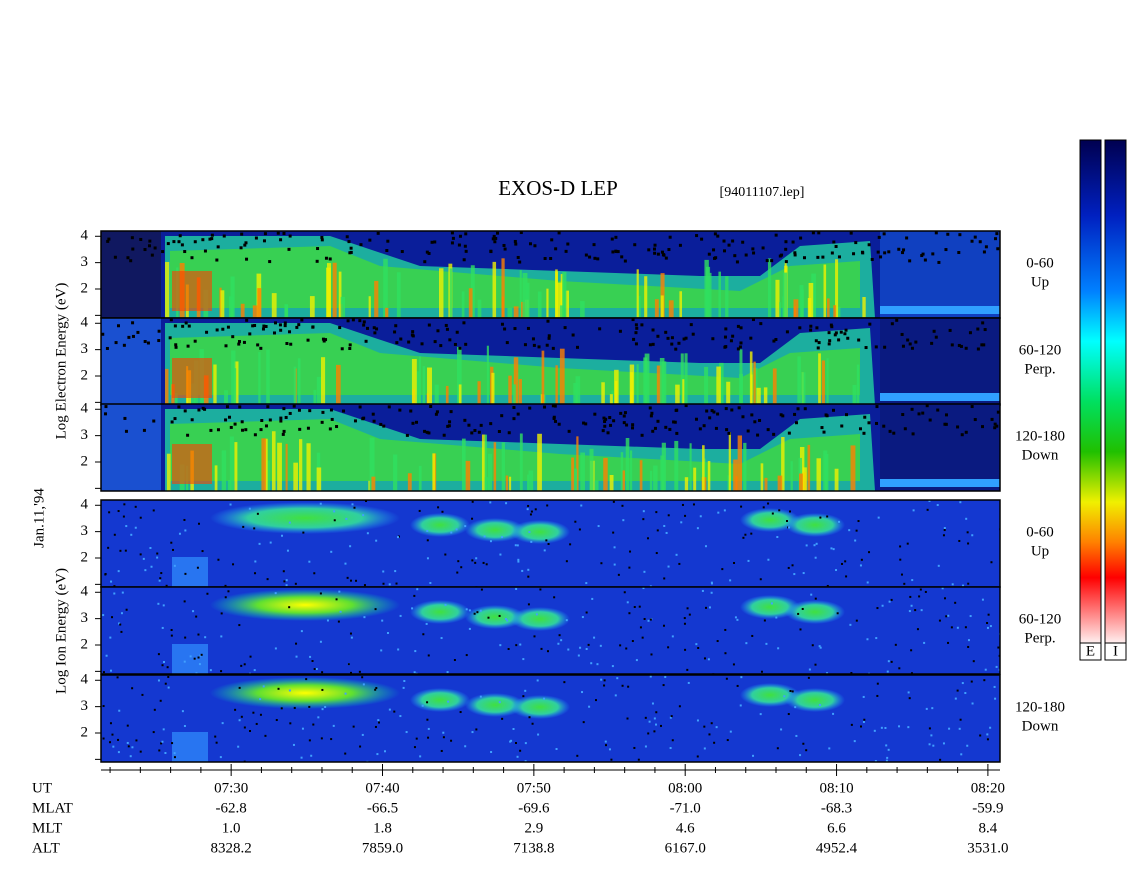  I want to click on spectrogram-hot, so click(192, 291).